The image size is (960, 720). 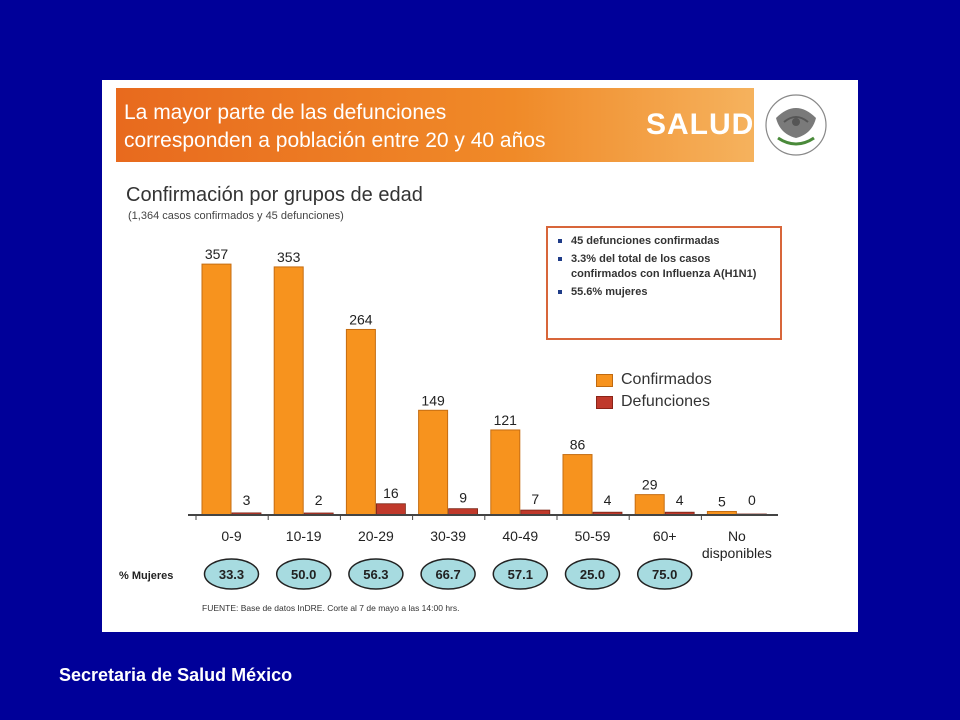 What do you see at coordinates (390, 509) in the screenshot?
I see `bar-defunciones` at bounding box center [390, 509].